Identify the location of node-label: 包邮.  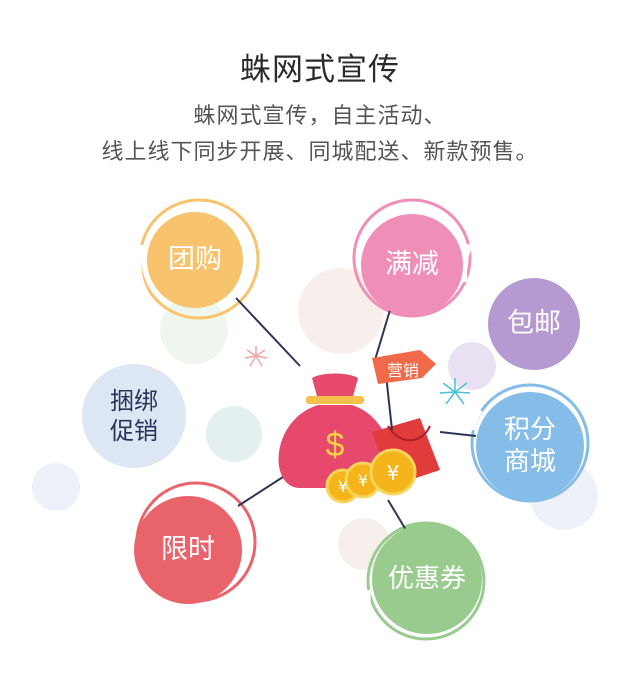
(534, 324).